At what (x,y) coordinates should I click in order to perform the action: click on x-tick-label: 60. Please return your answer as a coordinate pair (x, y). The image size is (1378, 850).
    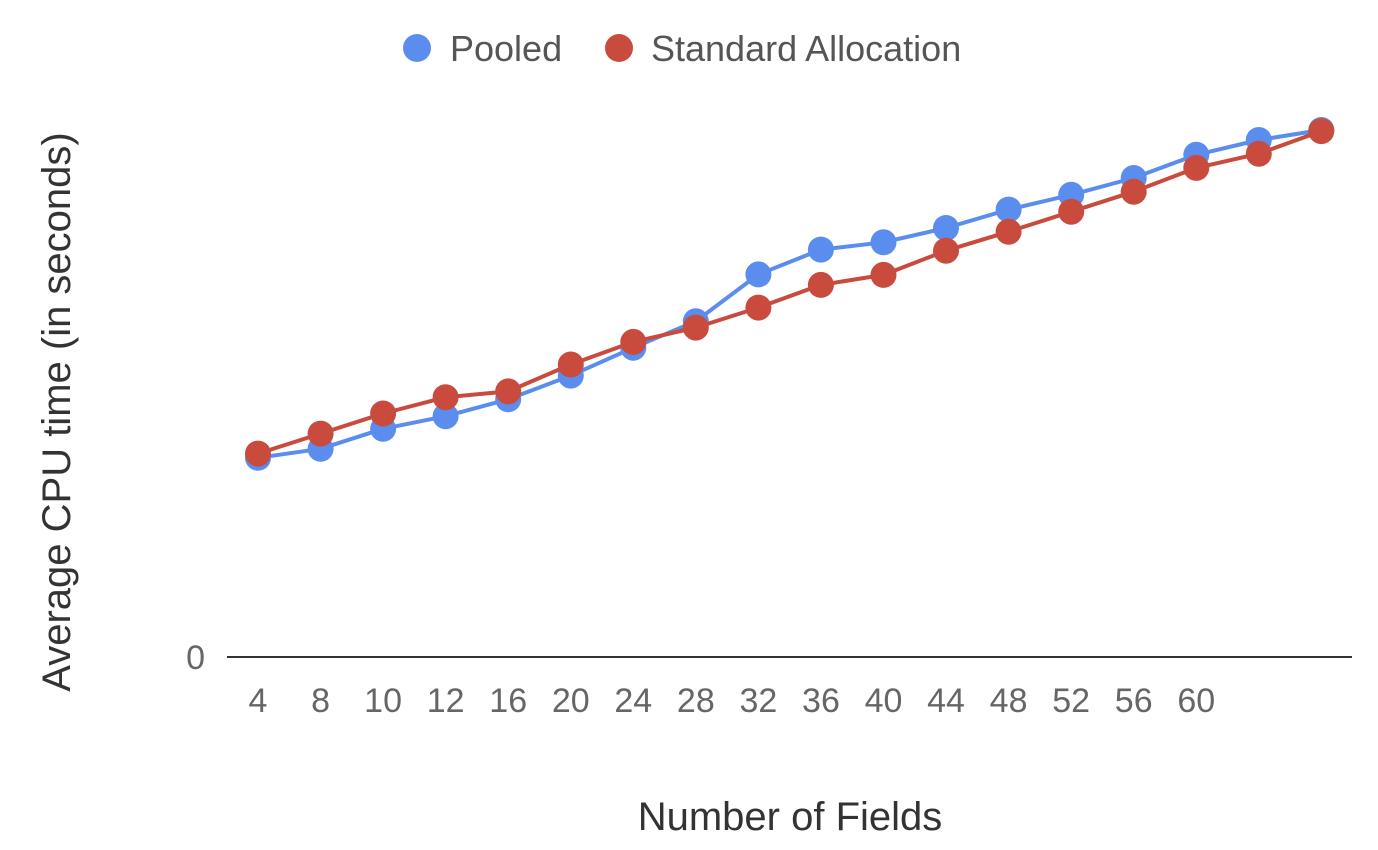
    Looking at the image, I should click on (1196, 701).